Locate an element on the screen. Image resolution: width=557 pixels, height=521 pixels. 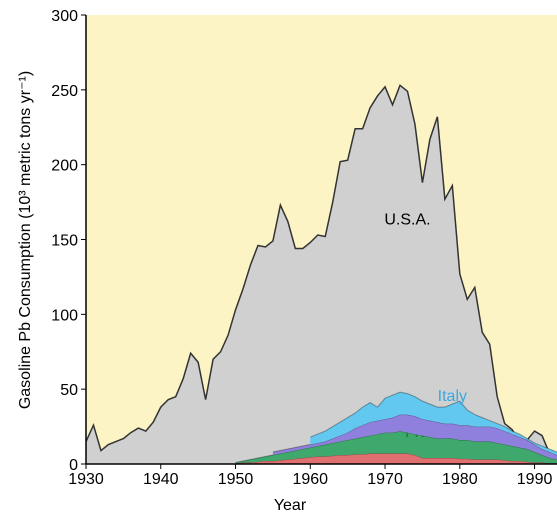
y-tick-label: 0 is located at coordinates (73, 465).